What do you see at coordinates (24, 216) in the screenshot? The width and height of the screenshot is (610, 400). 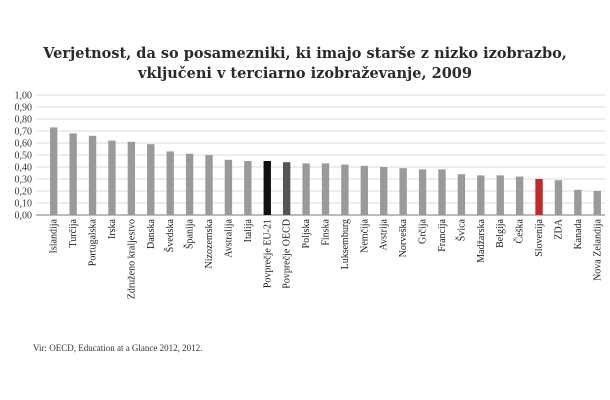 I see `y-tick-label: 0,00` at bounding box center [24, 216].